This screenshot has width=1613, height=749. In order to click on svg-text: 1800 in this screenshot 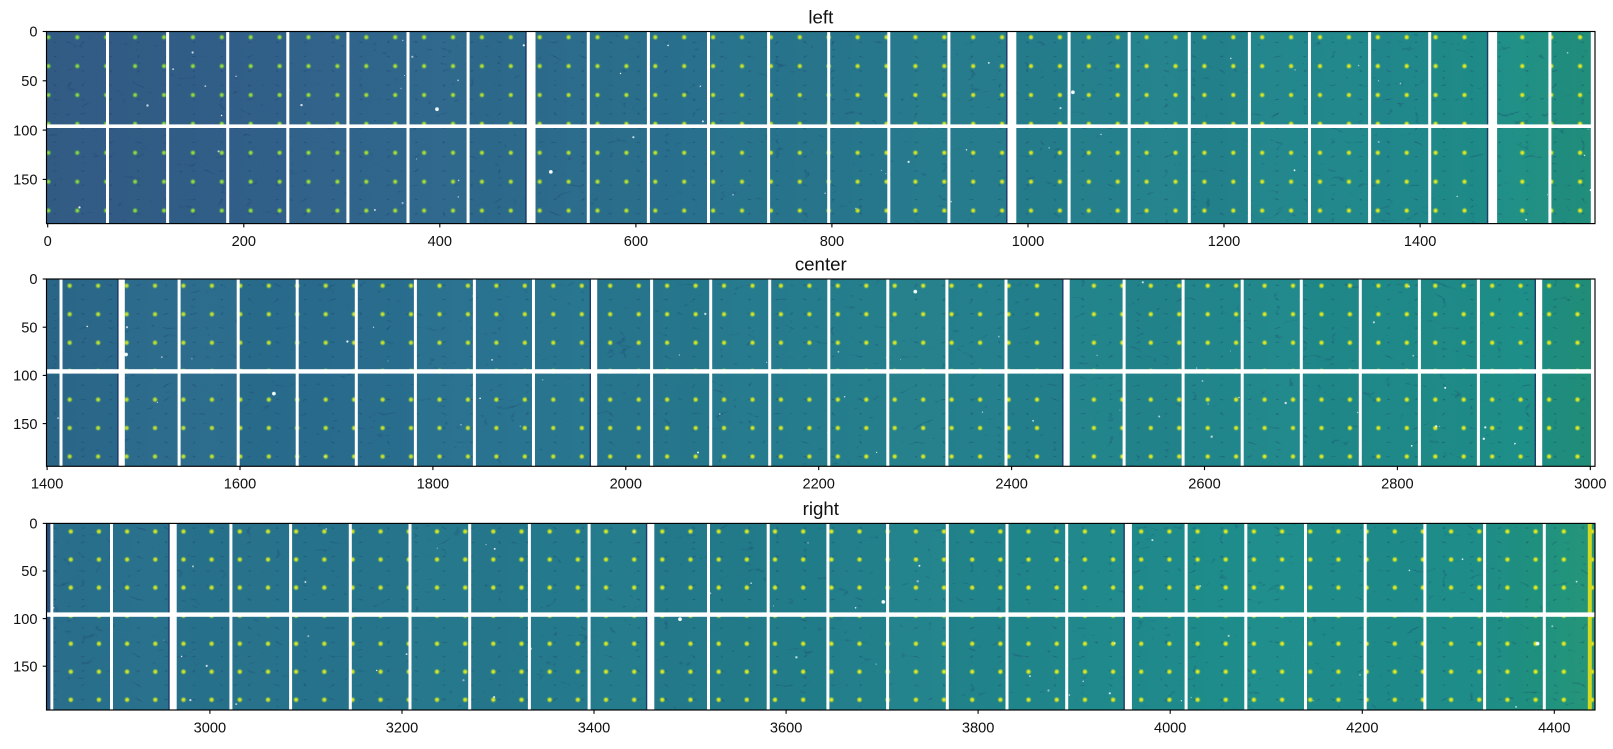, I will do `click(433, 485)`.